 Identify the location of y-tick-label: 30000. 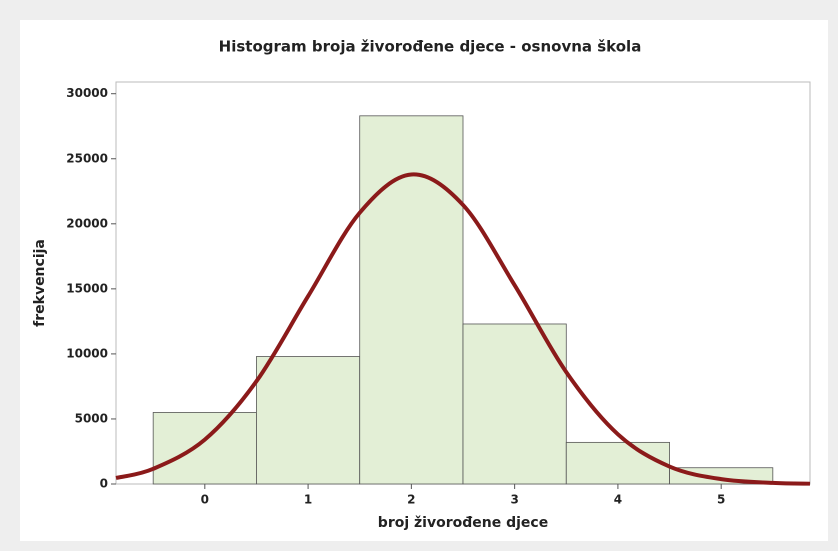
(87, 93).